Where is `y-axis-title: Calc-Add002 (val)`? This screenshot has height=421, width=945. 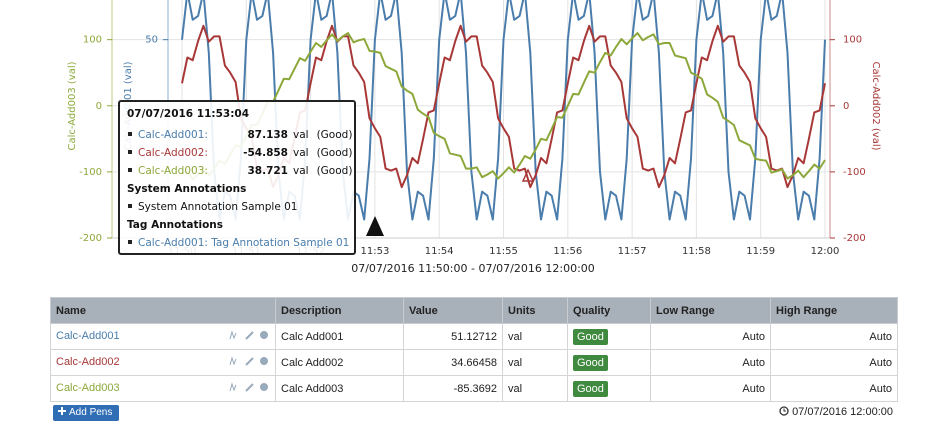
y-axis-title: Calc-Add002 (val) is located at coordinates (875, 105).